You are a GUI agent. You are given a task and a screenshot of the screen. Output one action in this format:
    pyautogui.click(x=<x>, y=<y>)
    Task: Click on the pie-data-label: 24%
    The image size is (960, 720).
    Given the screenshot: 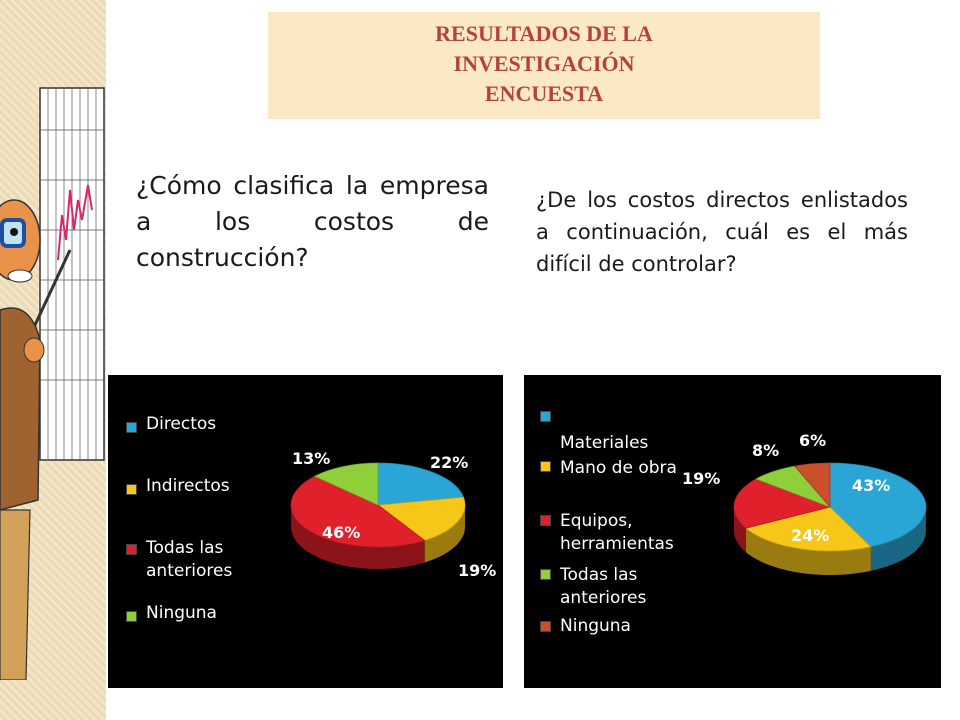 What is the action you would take?
    pyautogui.click(x=810, y=535)
    